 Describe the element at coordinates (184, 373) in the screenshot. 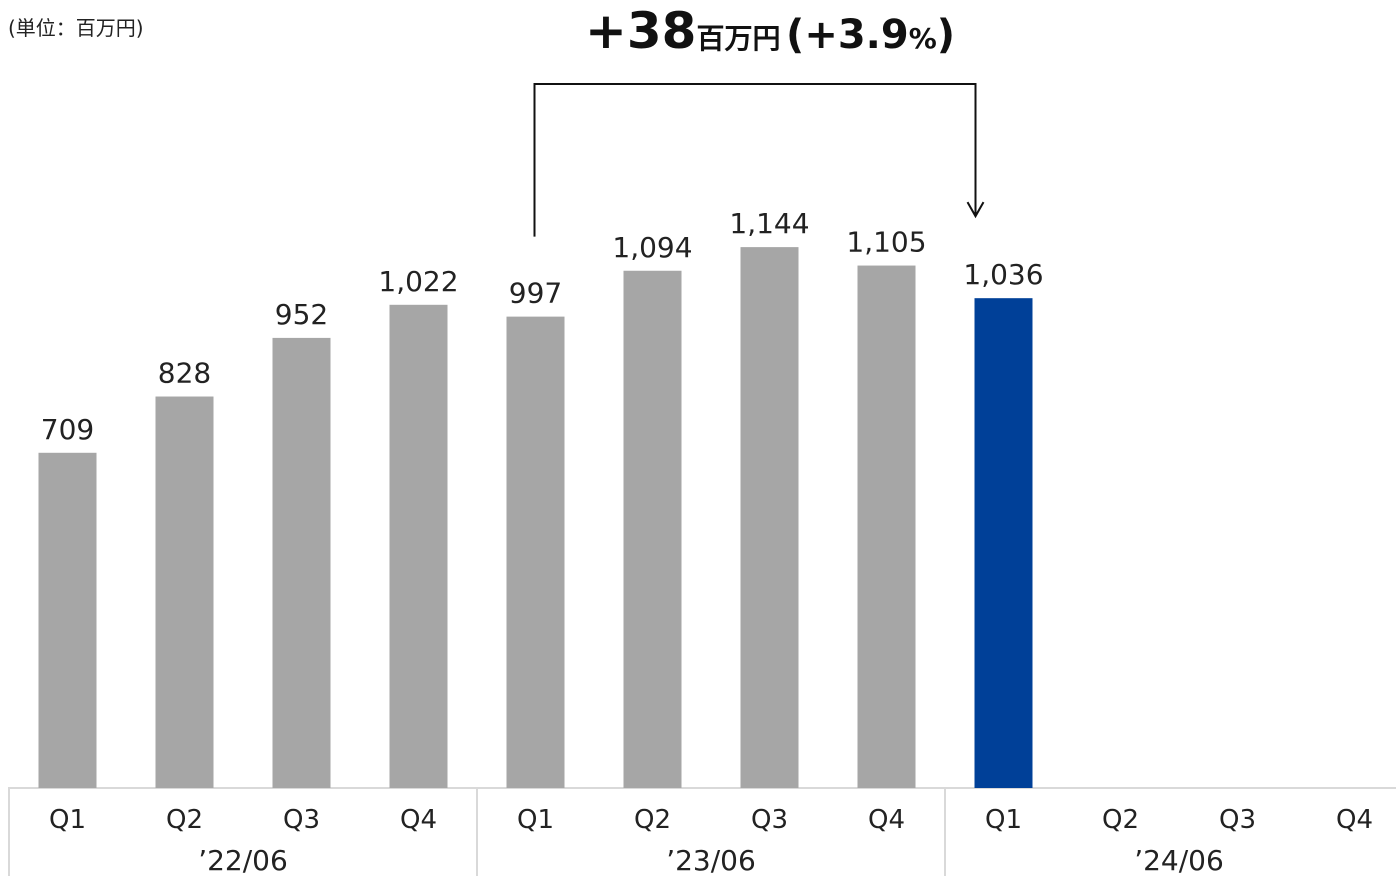

I see `data-label: 828` at that location.